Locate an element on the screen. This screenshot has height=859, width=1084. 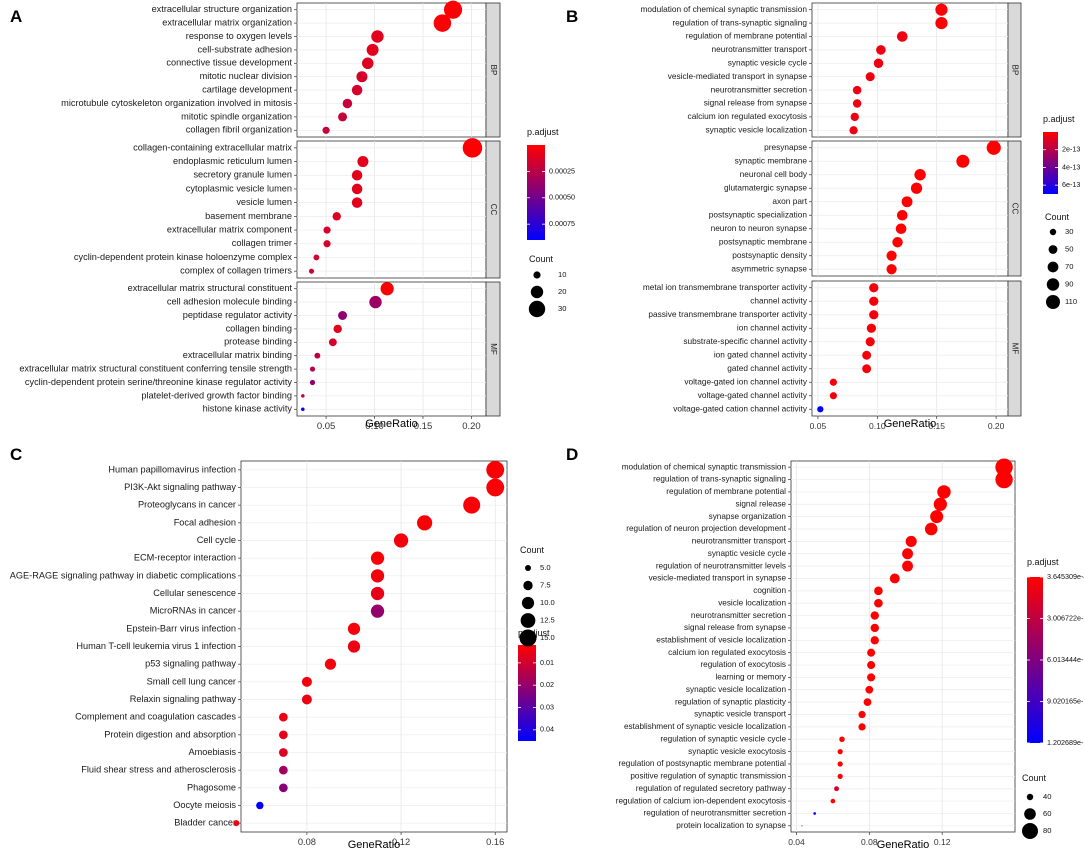
size-legend-label: 15.0 is located at coordinates (547, 637).